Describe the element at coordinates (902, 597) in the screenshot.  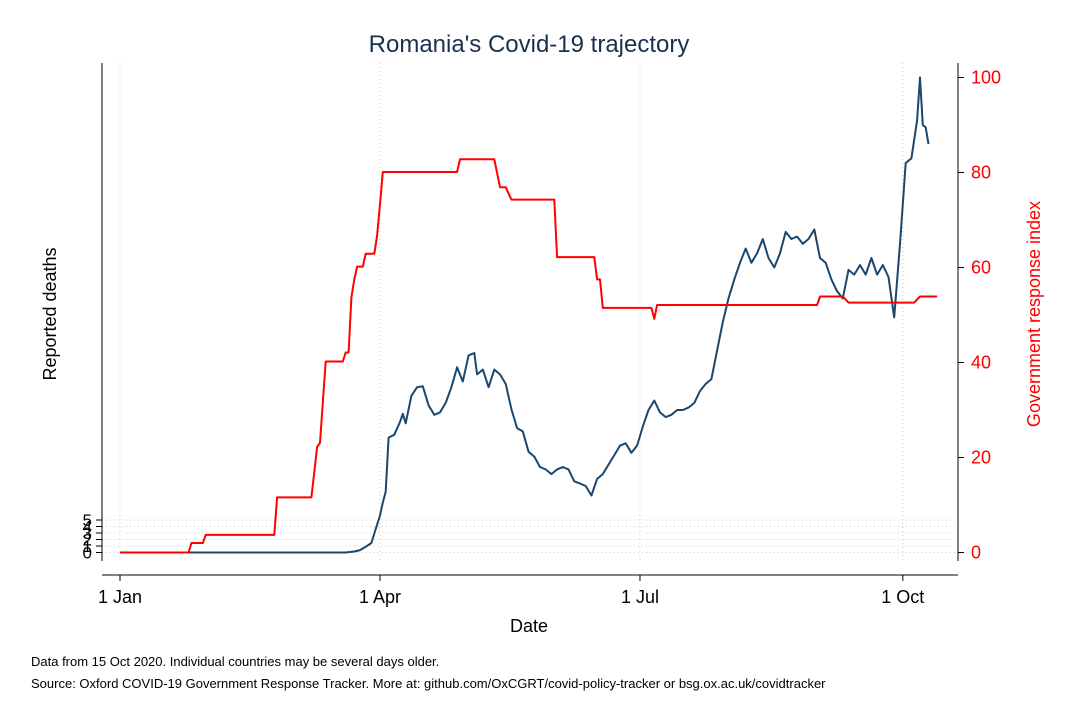
I see `x-tick-label: 1 Oct` at that location.